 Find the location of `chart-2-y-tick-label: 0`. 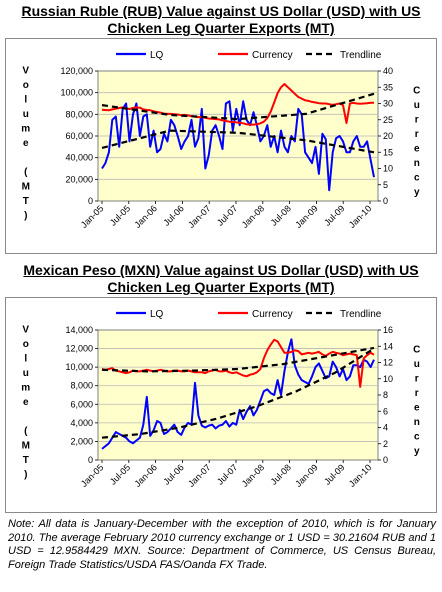

chart-2-y-tick-label: 0 is located at coordinates (90, 460).